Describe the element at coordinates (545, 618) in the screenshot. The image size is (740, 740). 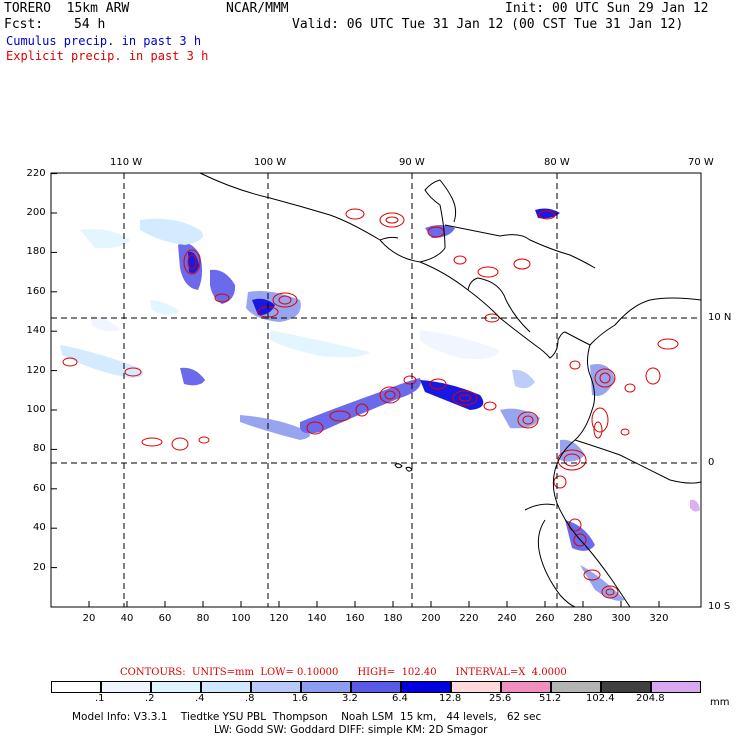
I see `x-tick-label: 260` at that location.